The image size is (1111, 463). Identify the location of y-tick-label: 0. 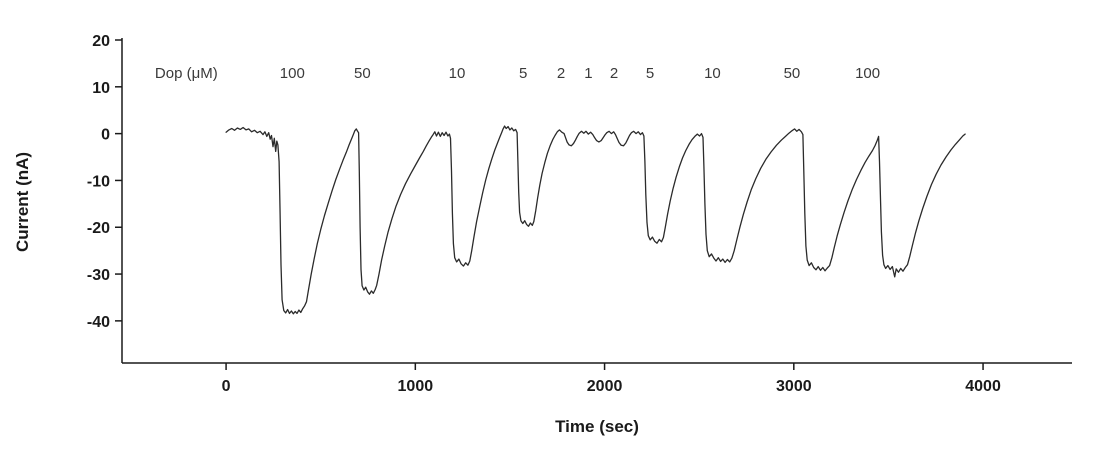
(105, 135).